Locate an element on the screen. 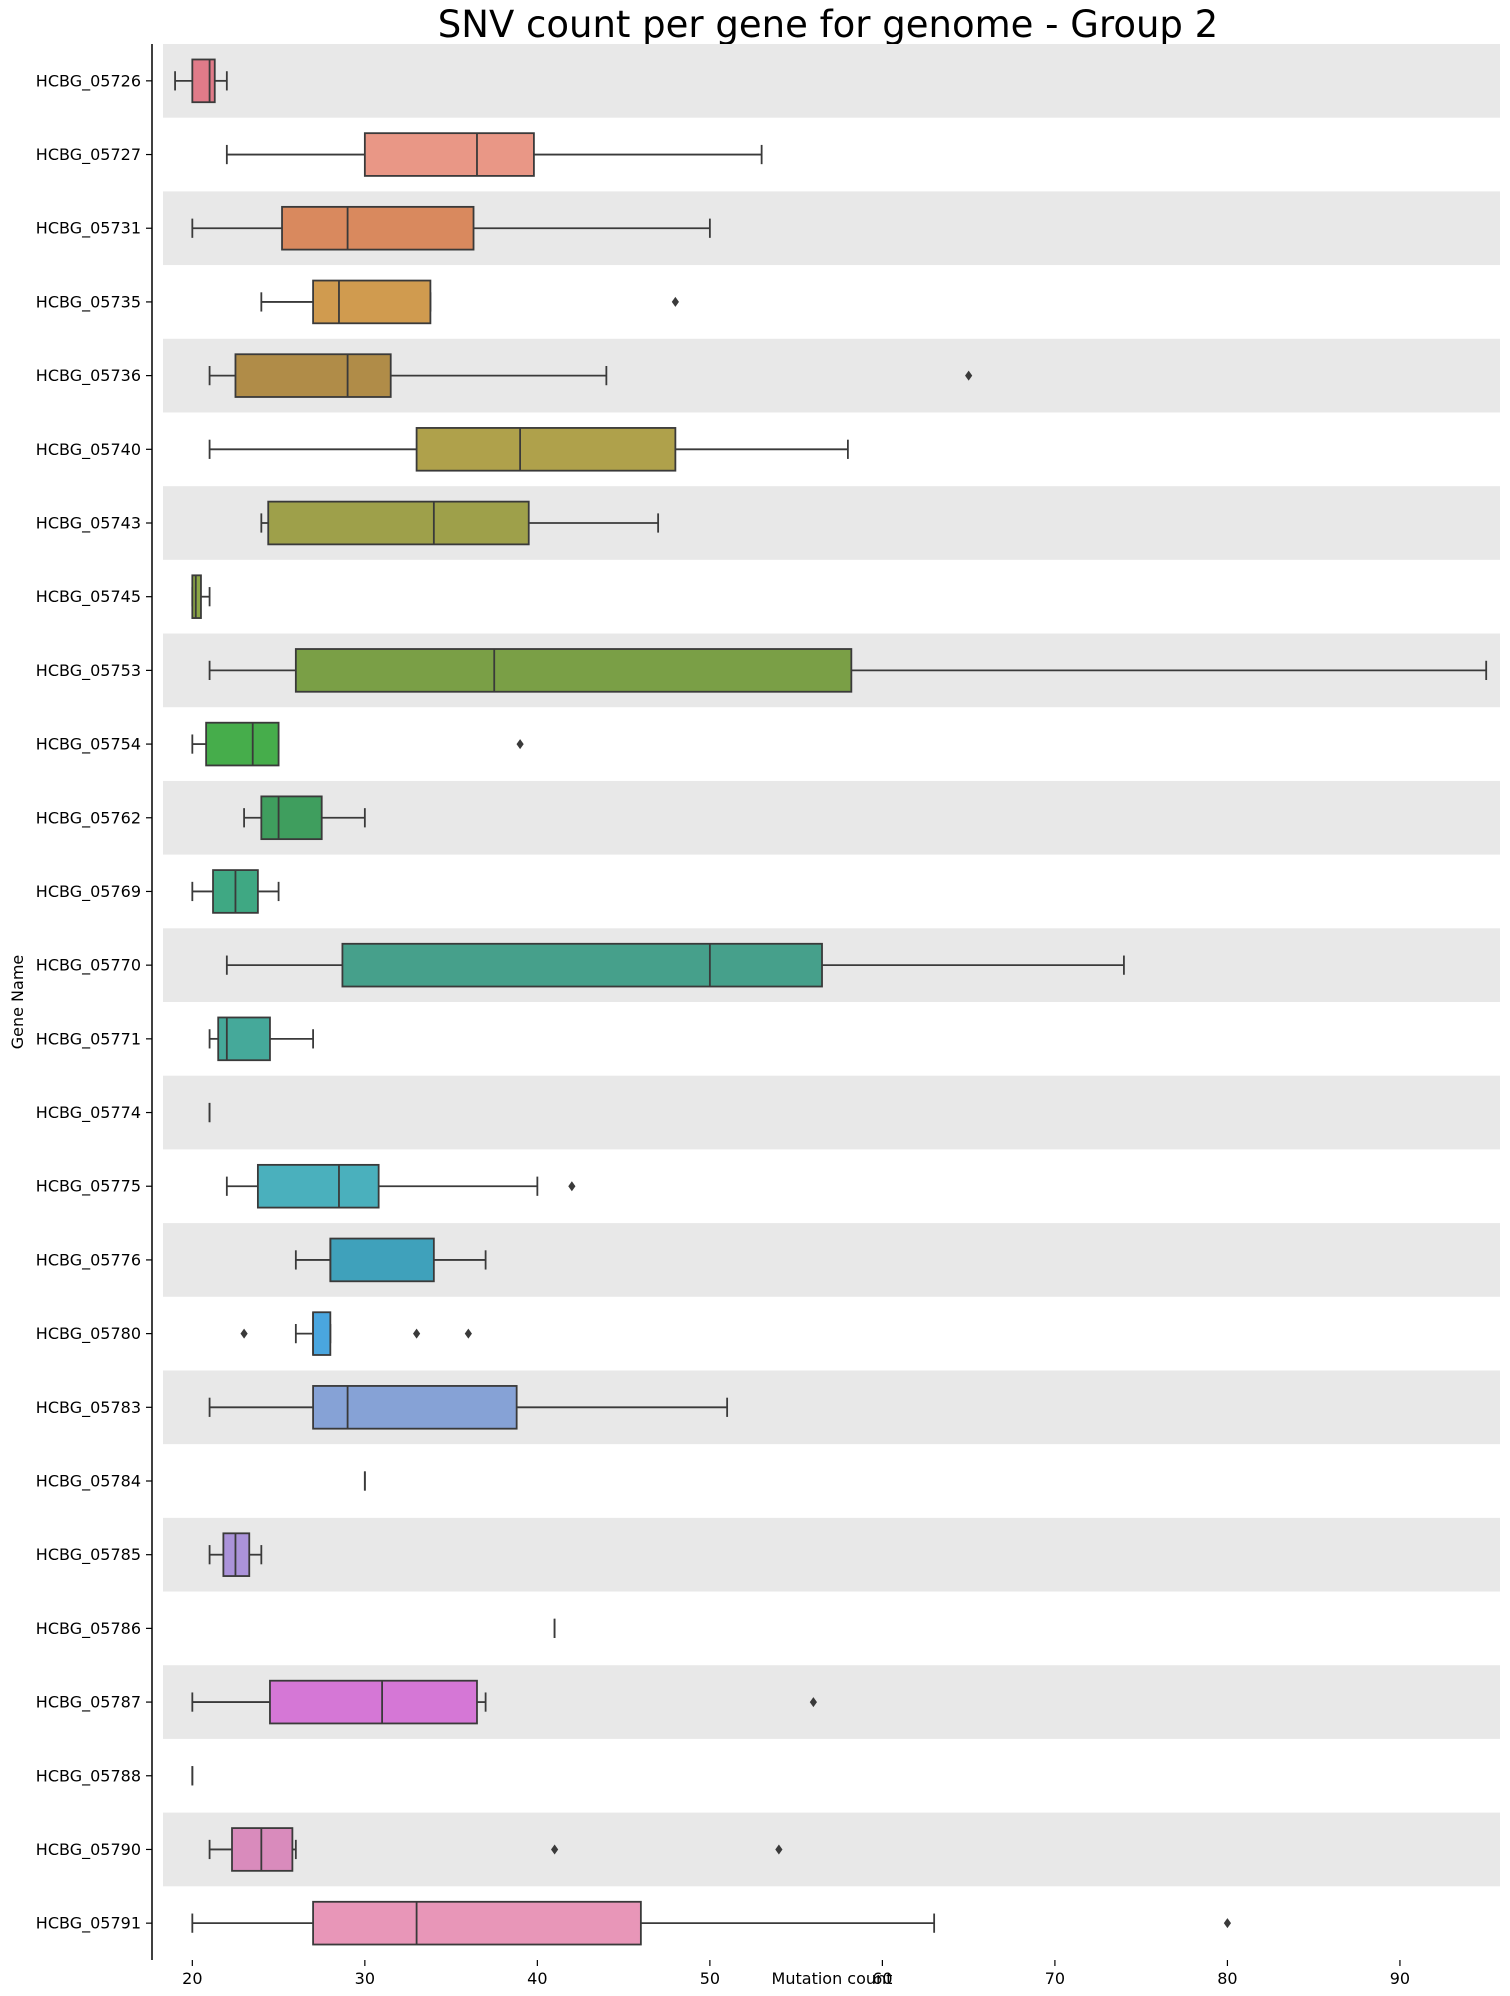 Image resolution: width=1510 pixels, height=1996 pixels. y-tick-label: HCBG_05743 is located at coordinates (88, 524).